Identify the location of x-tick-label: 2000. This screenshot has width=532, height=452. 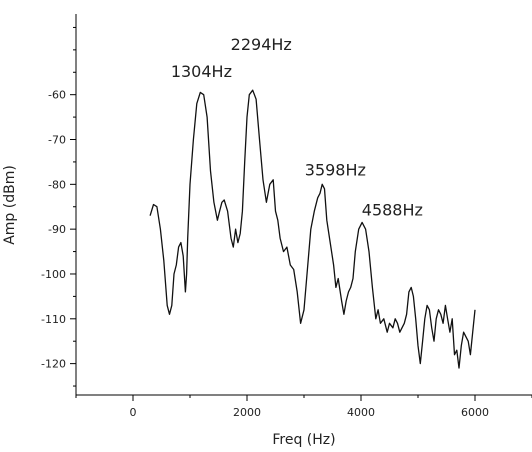
(247, 412).